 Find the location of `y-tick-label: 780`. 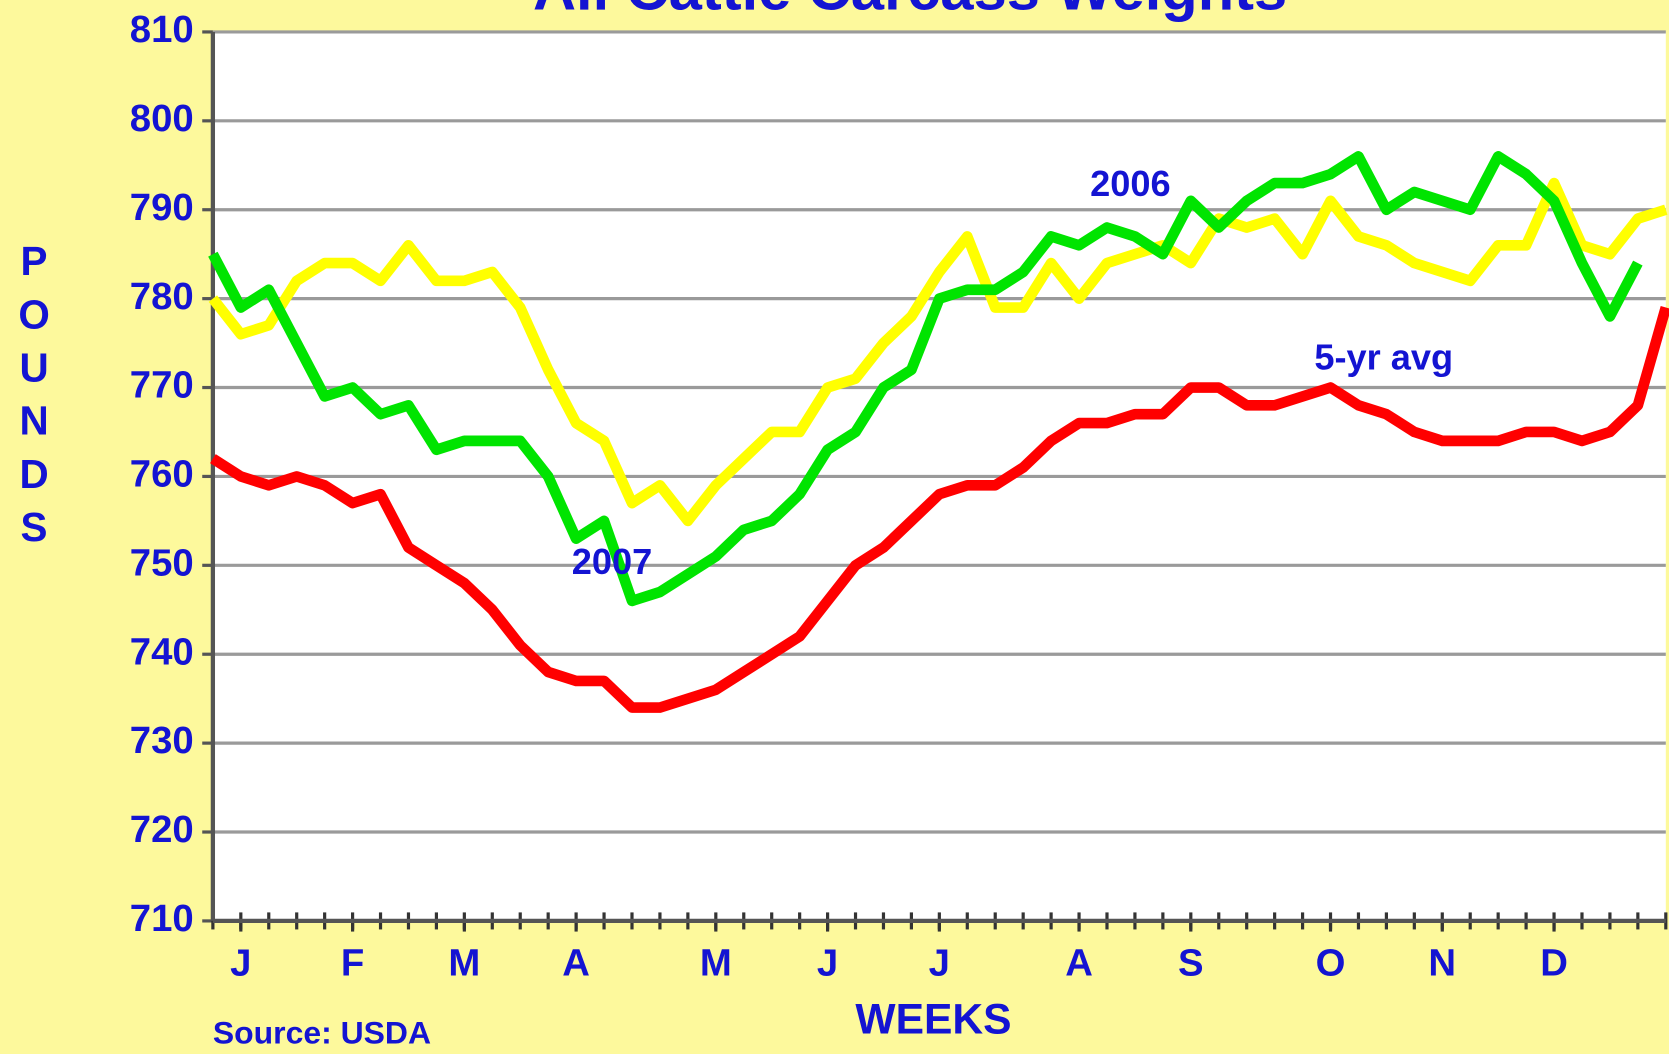

y-tick-label: 780 is located at coordinates (162, 296).